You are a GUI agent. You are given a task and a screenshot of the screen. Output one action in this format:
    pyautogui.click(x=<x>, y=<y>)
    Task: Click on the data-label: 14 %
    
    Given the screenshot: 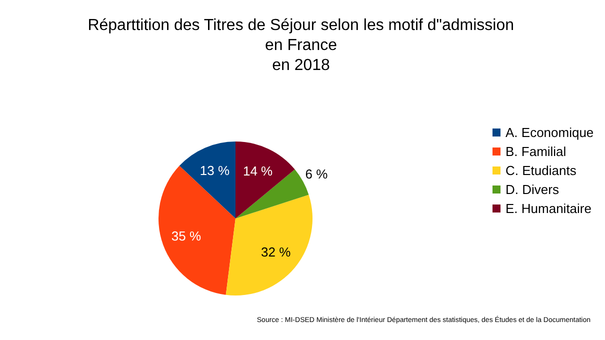 What is the action you would take?
    pyautogui.click(x=258, y=171)
    